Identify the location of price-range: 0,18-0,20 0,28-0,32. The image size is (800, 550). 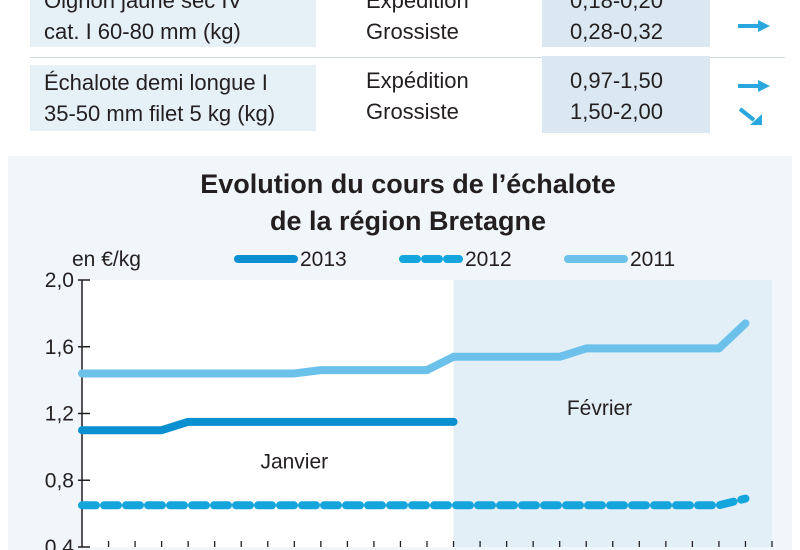
(626, 23).